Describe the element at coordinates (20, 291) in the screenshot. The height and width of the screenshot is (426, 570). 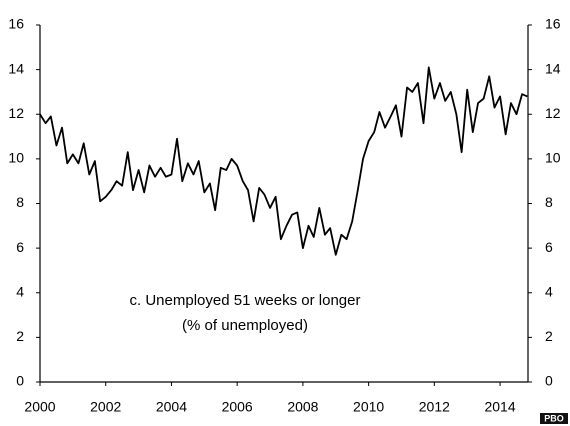
I see `y-tick-label: 4` at that location.